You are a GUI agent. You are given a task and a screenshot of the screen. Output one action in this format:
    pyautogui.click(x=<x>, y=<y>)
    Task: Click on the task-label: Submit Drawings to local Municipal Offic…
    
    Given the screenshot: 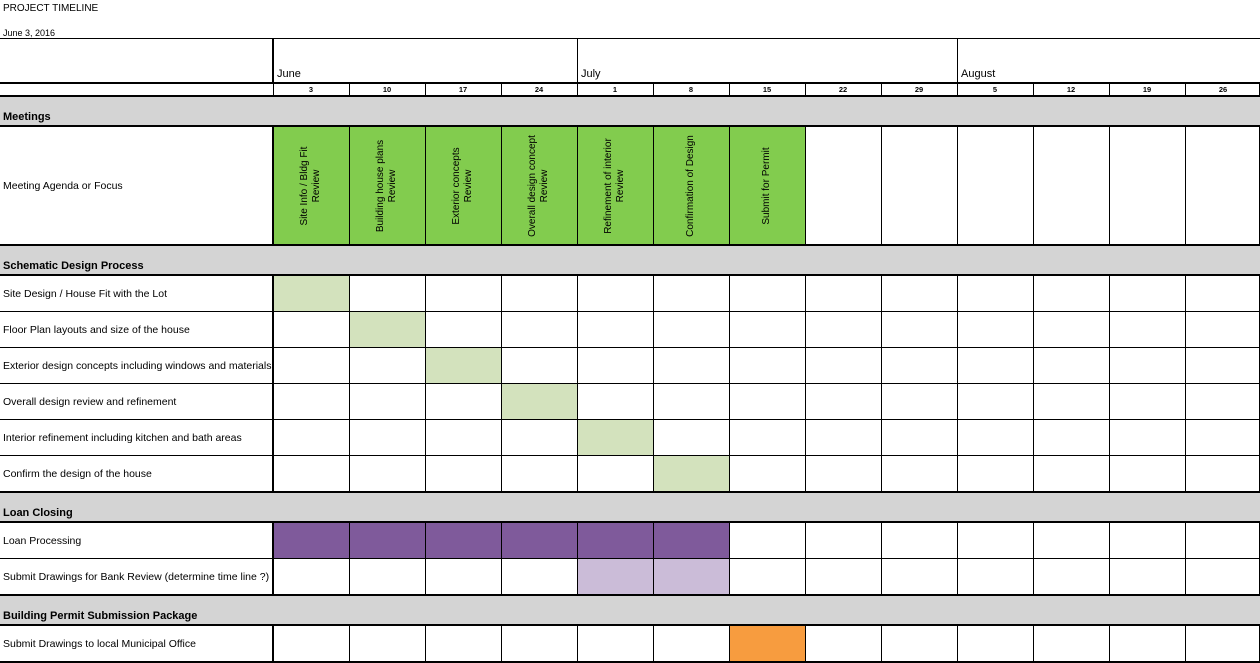 What is the action you would take?
    pyautogui.click(x=99, y=643)
    